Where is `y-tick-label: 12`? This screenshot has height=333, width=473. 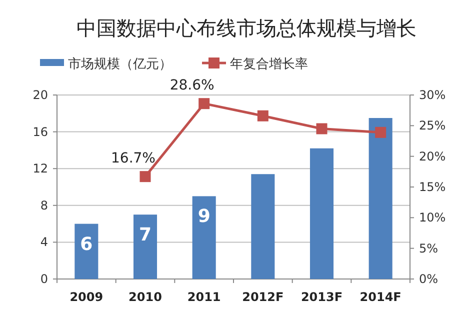
y-tick-label: 12 is located at coordinates (40, 169).